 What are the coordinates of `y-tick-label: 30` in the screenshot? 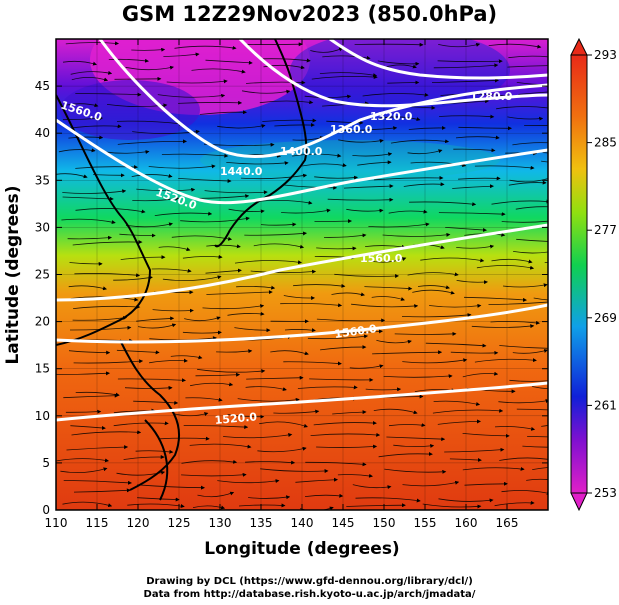 It's located at (42, 227).